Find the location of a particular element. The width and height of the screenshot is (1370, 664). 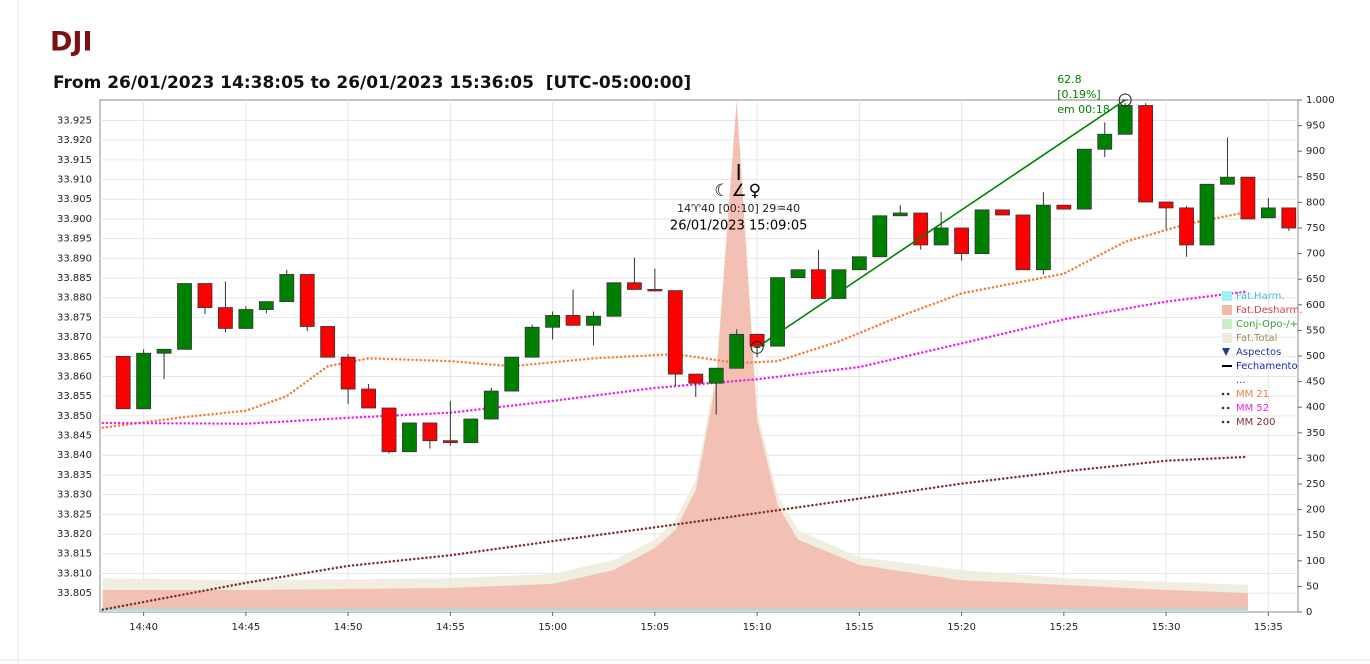

aspect-glyphs: ☾∠♀ is located at coordinates (738, 191).